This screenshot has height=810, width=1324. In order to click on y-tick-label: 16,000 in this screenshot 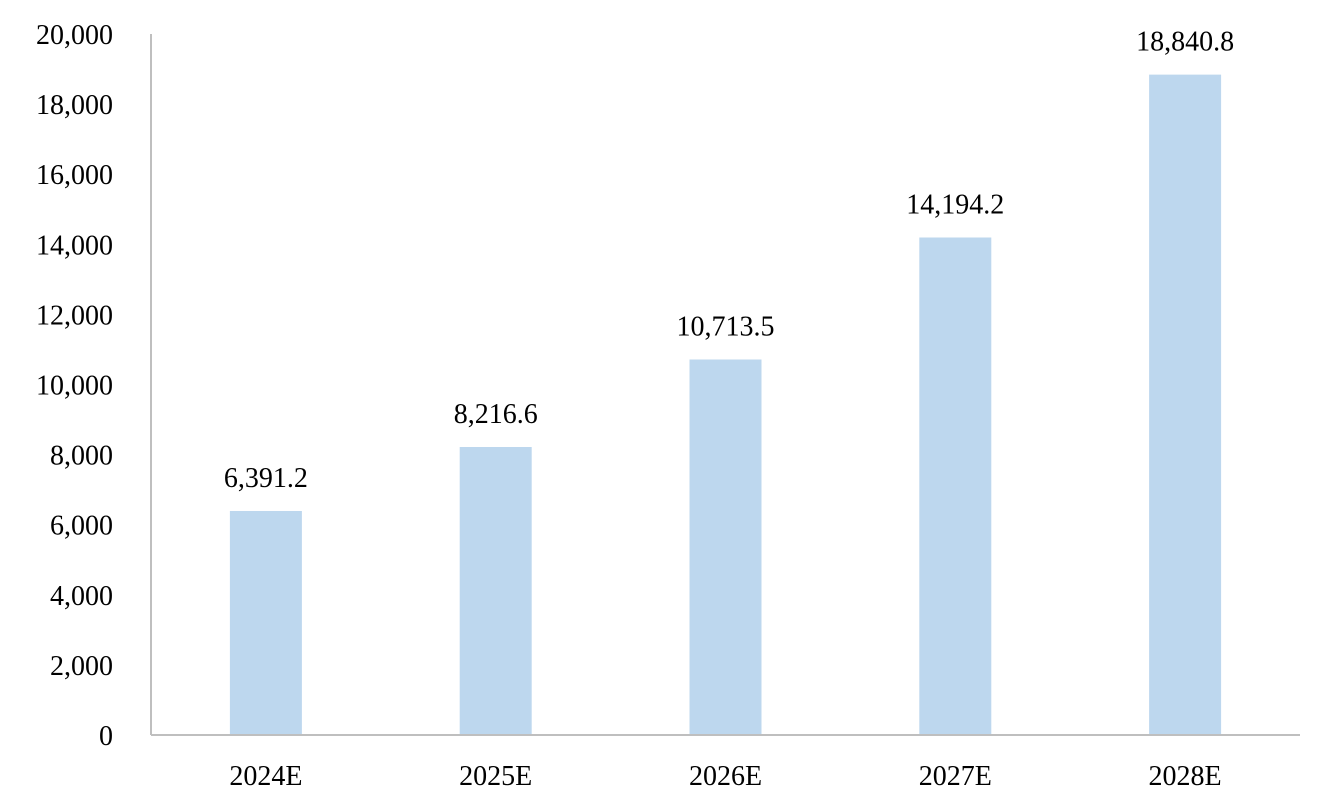, I will do `click(74, 175)`.